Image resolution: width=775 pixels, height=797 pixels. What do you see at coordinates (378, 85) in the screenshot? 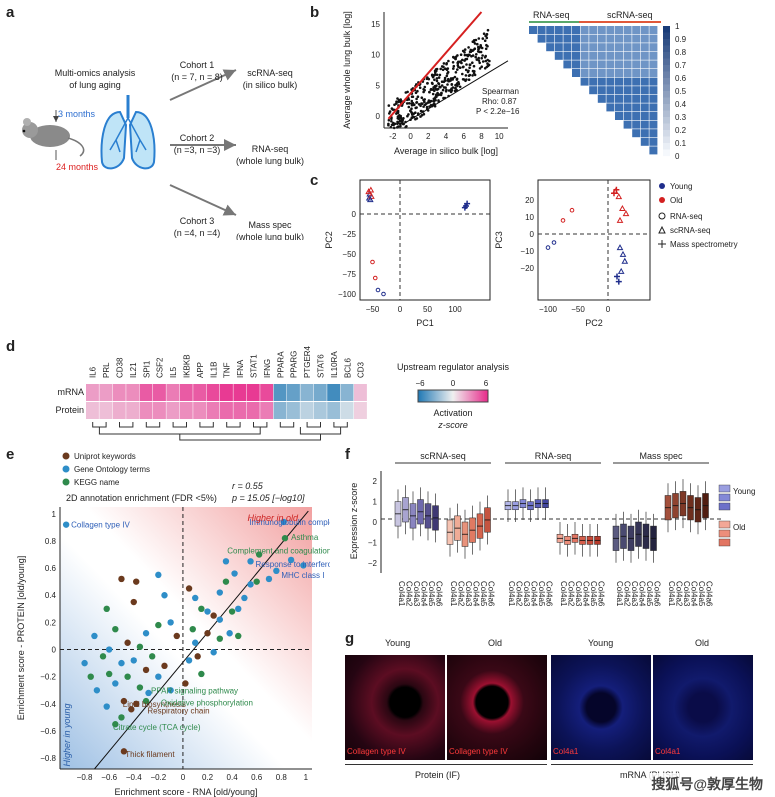
I see `b-ytick: 5` at bounding box center [378, 85].